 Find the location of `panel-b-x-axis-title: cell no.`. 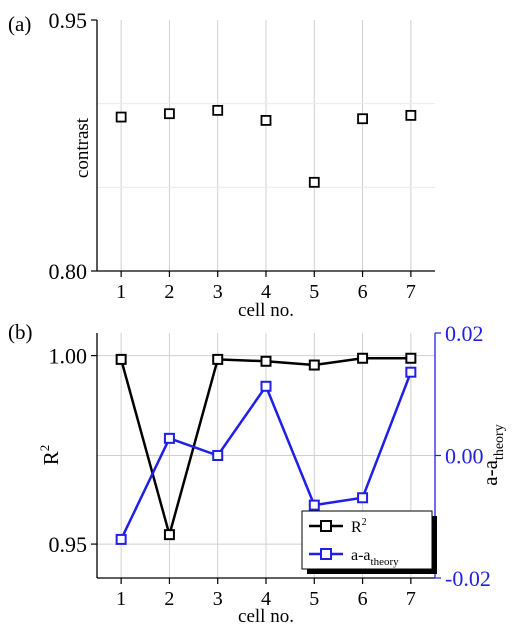

panel-b-x-axis-title: cell no. is located at coordinates (266, 616).